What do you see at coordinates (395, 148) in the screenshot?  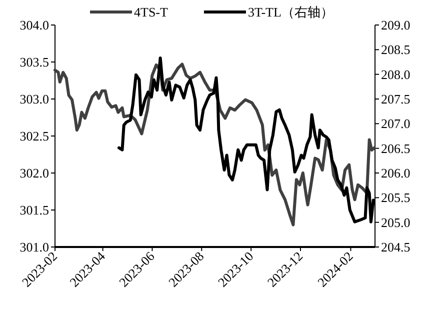 I see `y2-tick-label: 206.5` at bounding box center [395, 148].